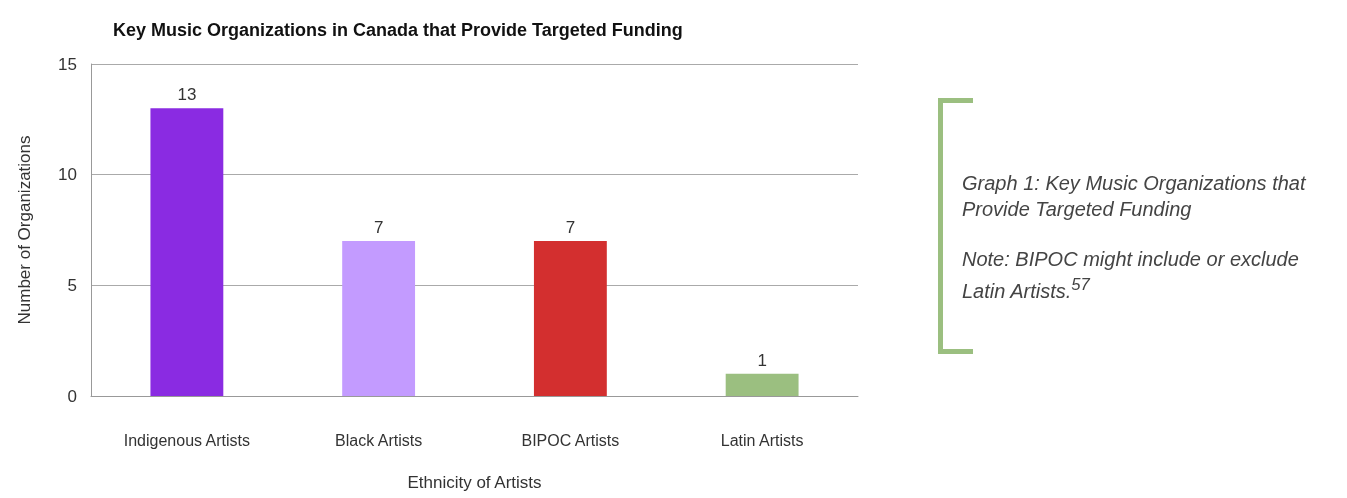 This screenshot has height=498, width=1347. I want to click on y-tick-label: 0, so click(72, 396).